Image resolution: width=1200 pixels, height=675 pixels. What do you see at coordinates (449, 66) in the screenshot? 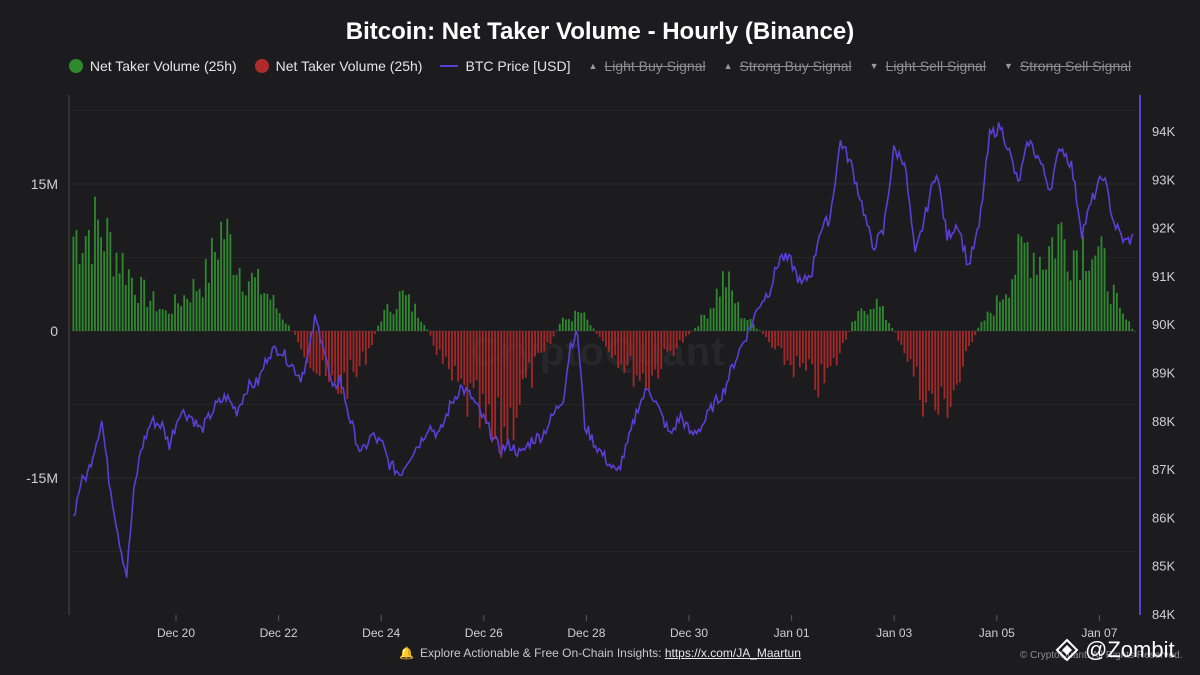
I see `line-swatch-icon` at bounding box center [449, 66].